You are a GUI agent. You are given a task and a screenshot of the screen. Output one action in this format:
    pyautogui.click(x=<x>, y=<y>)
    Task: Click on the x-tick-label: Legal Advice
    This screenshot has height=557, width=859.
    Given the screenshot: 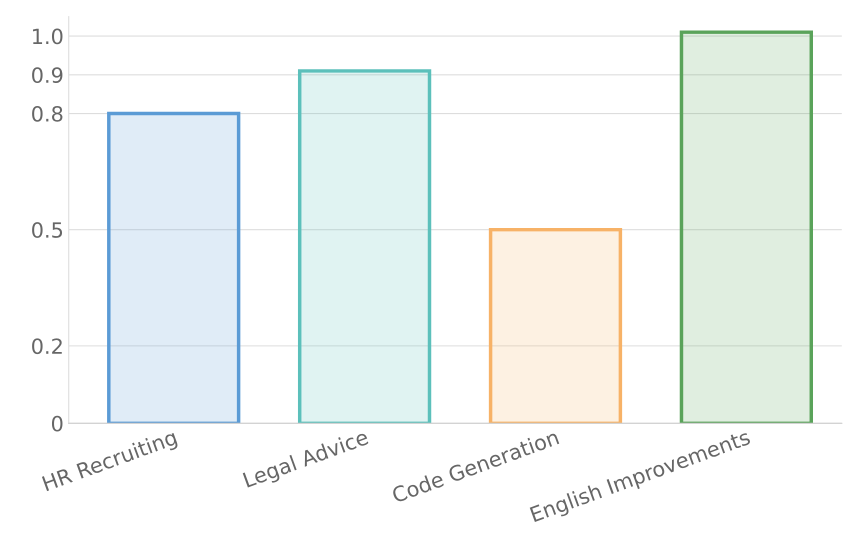 What is the action you would take?
    pyautogui.click(x=306, y=460)
    